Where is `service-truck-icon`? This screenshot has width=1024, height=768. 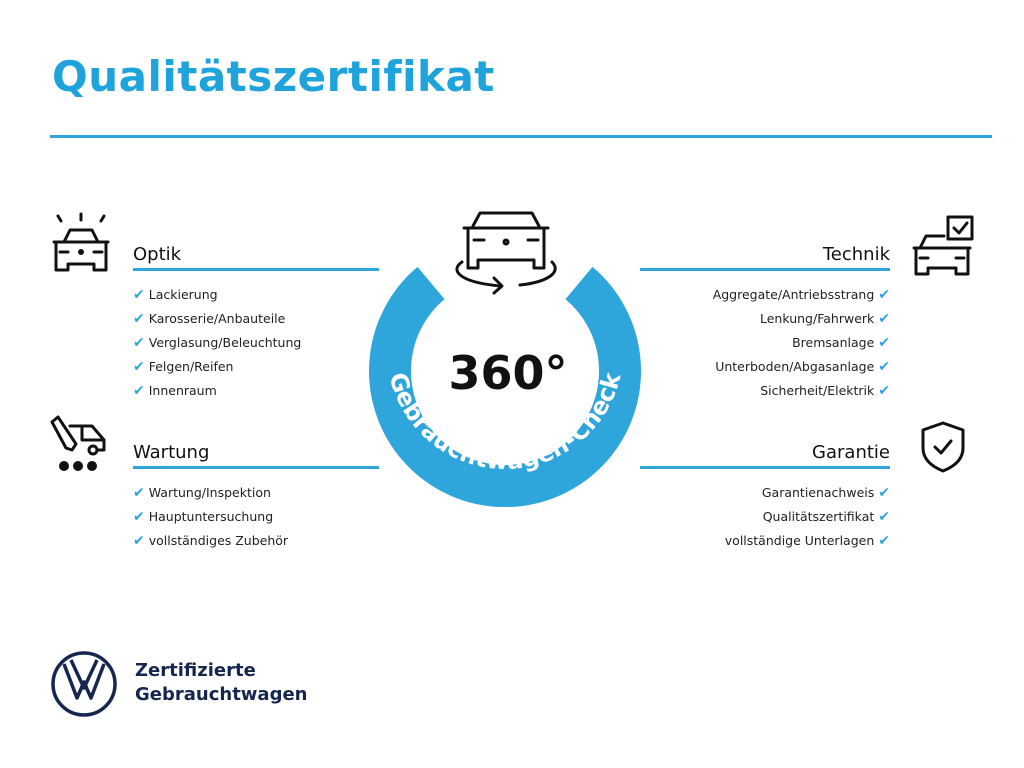 service-truck-icon is located at coordinates (78, 443).